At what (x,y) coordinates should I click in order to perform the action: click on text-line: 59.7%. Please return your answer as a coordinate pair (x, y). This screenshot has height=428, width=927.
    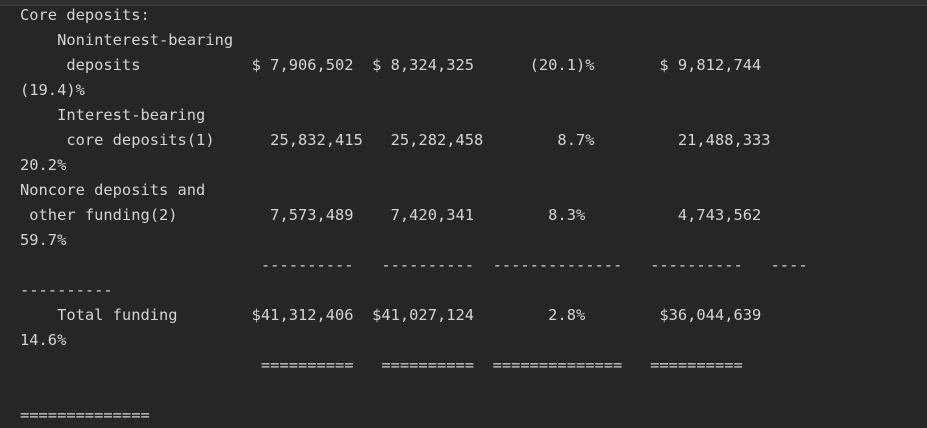
    Looking at the image, I should click on (43, 240).